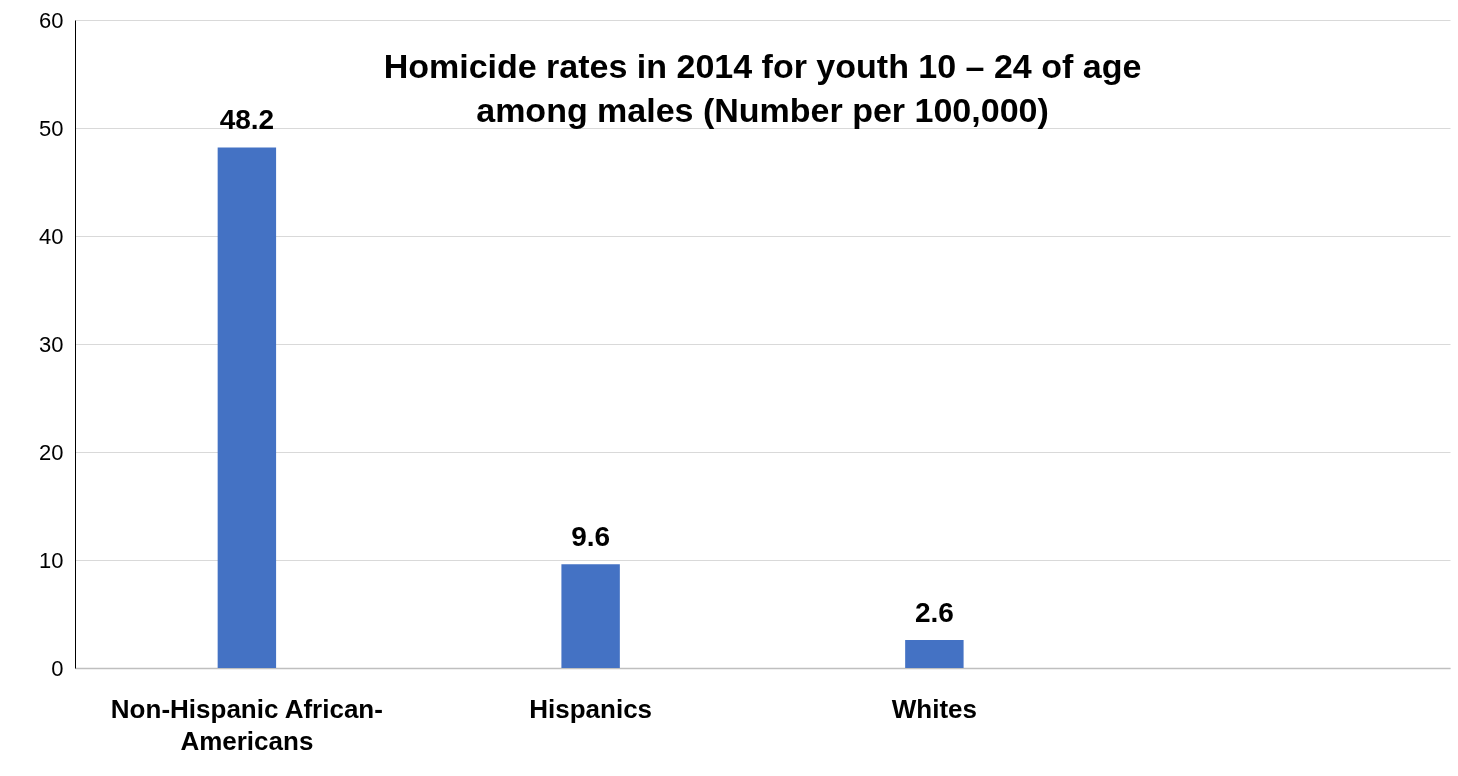 The width and height of the screenshot is (1458, 776). Describe the element at coordinates (51, 560) in the screenshot. I see `y-tick-label: 10` at that location.